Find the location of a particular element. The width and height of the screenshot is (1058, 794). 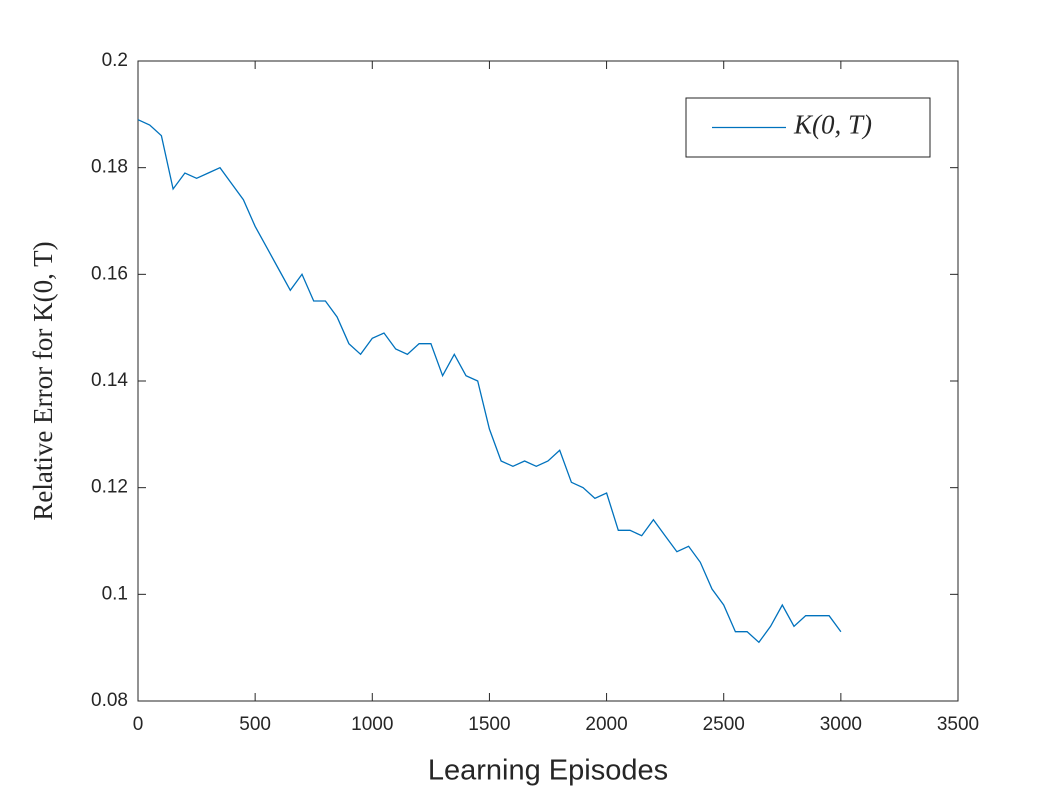

x-tick-label: 2500 is located at coordinates (724, 724).